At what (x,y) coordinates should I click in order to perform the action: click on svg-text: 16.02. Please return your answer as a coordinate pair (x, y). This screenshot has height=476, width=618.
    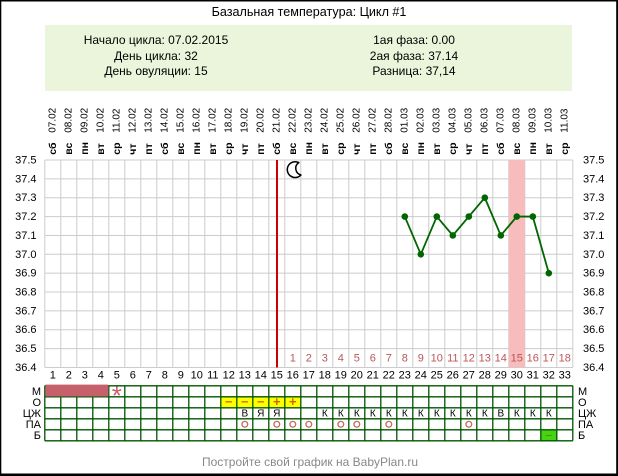
    Looking at the image, I should click on (196, 119).